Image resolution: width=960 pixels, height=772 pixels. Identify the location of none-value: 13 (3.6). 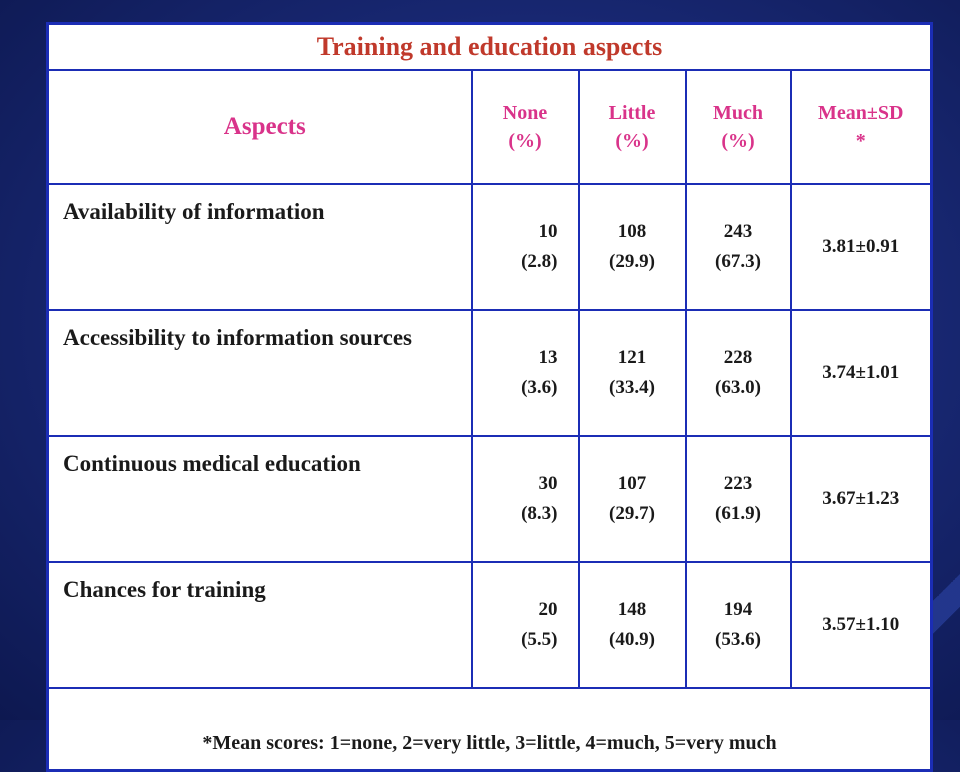
(525, 373).